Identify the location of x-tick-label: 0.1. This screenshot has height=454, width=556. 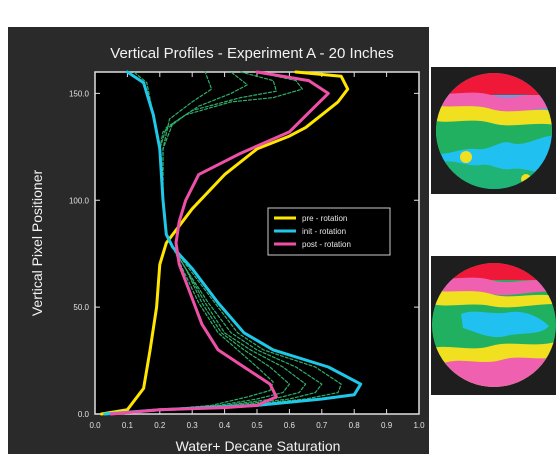
(128, 425).